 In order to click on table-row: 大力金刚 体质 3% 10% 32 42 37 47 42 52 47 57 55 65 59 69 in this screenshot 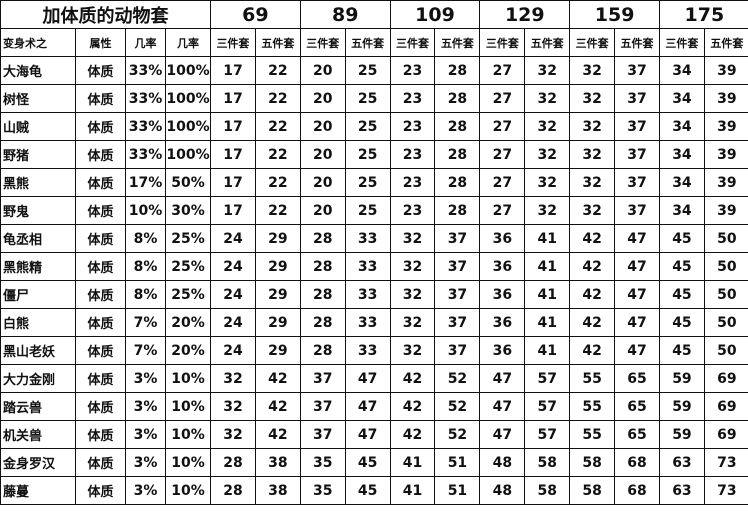, I will do `click(374, 378)`.